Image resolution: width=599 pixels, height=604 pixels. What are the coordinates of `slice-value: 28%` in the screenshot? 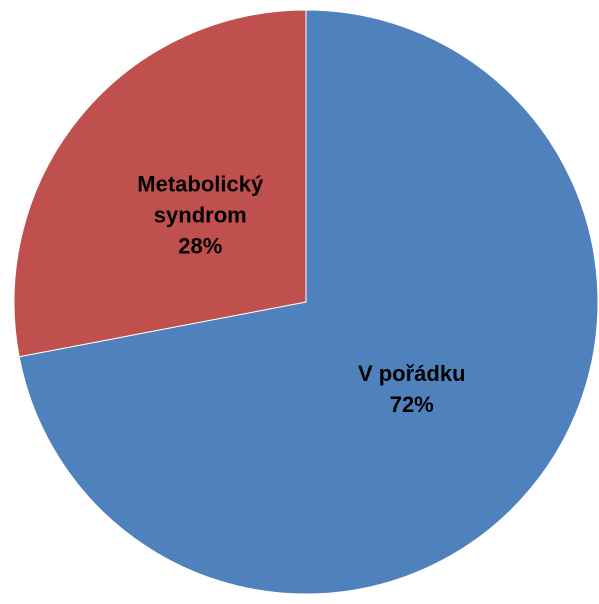 It's located at (200, 246).